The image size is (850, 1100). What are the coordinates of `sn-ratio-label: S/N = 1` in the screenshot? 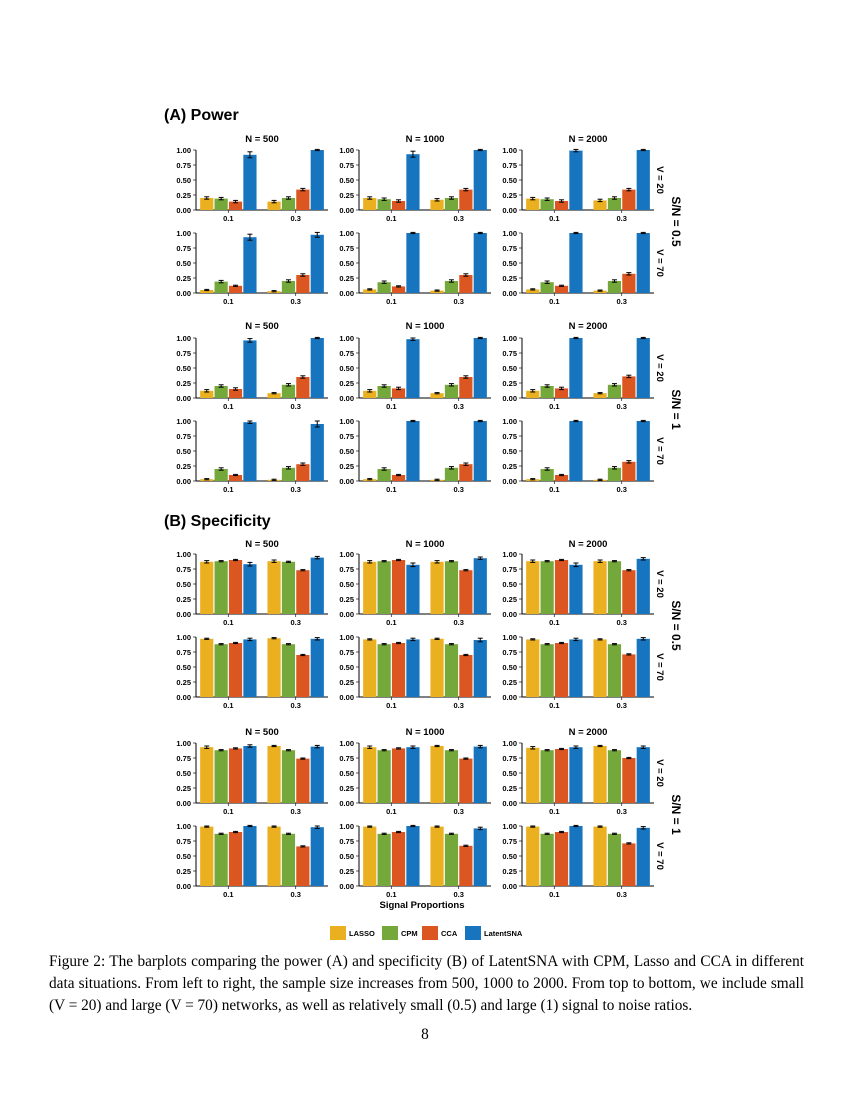 It's located at (676, 814).